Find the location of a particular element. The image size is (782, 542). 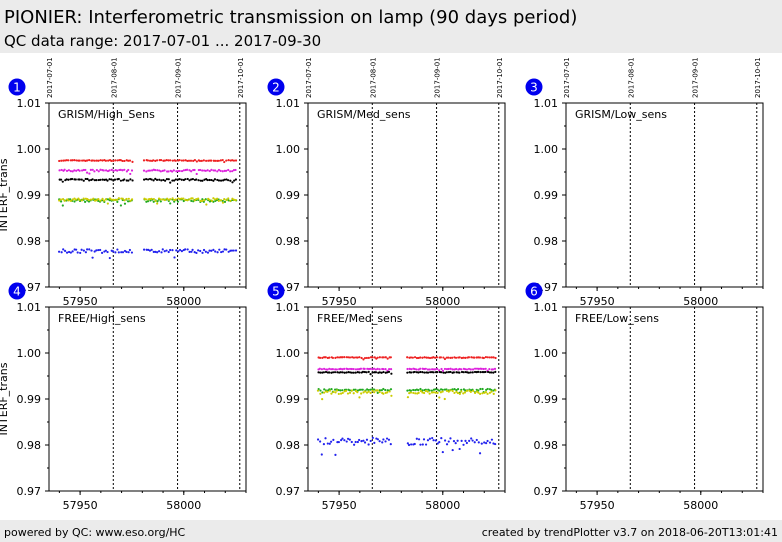

y-tick-label: 1.01 is located at coordinates (288, 103).